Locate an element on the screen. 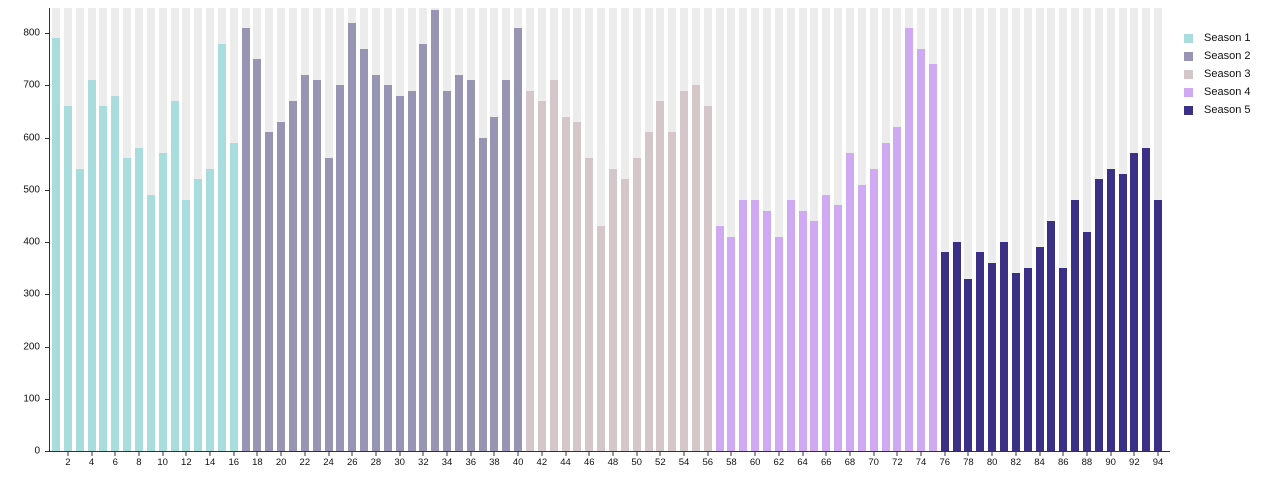  y-tick-label: 700 is located at coordinates (31, 85).